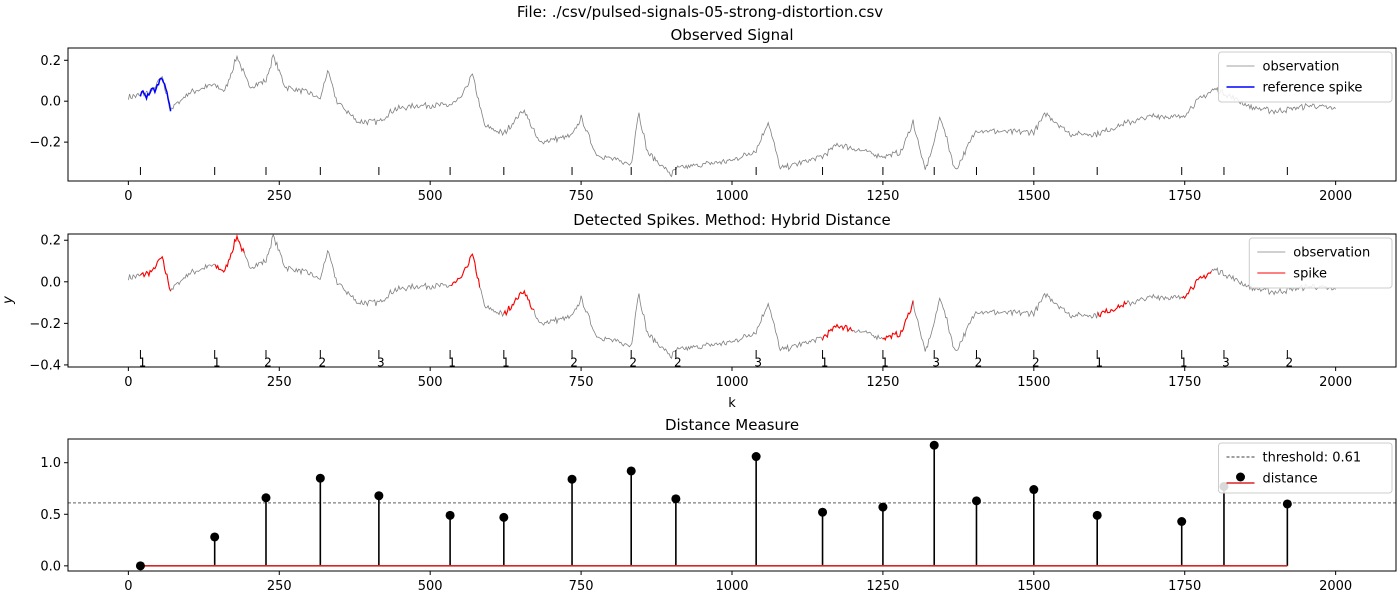  I want to click on x-axis-label: k, so click(732, 403).